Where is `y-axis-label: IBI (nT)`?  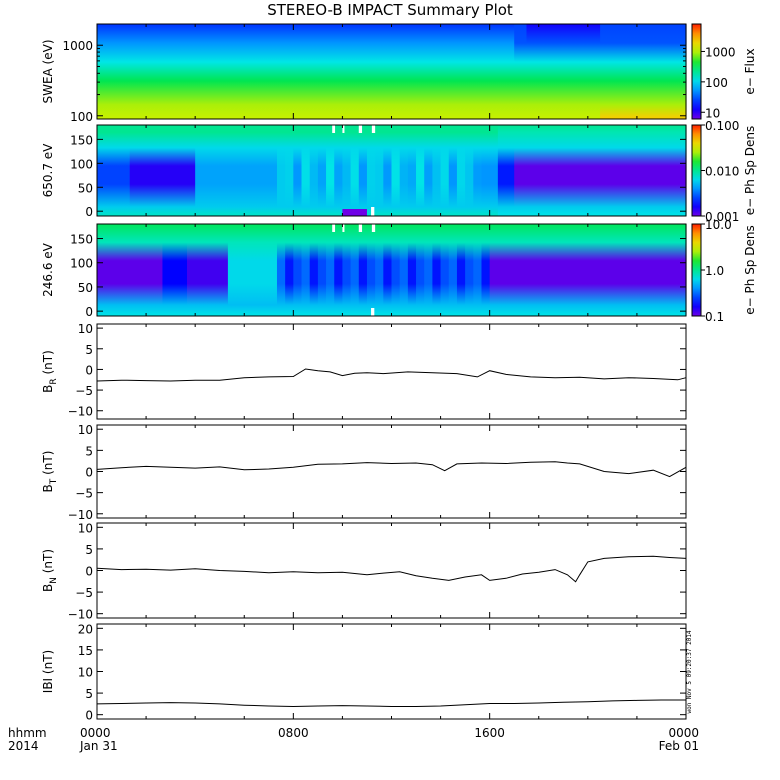
y-axis-label: IBI (nT) is located at coordinates (48, 671).